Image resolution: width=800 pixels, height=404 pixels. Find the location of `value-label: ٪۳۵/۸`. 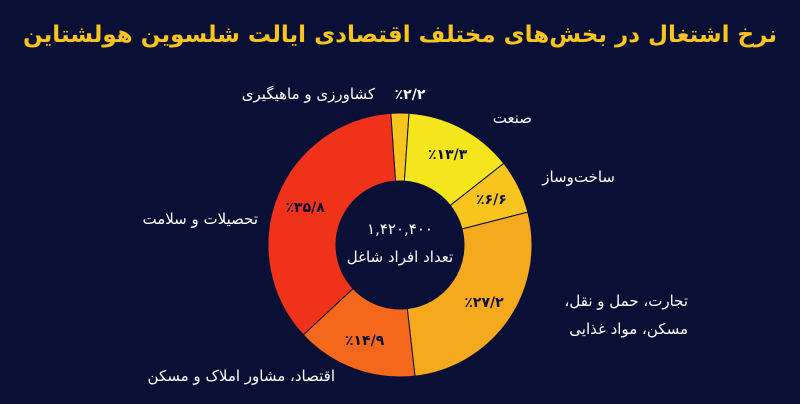

value-label: ٪۳۵/۸ is located at coordinates (305, 207).